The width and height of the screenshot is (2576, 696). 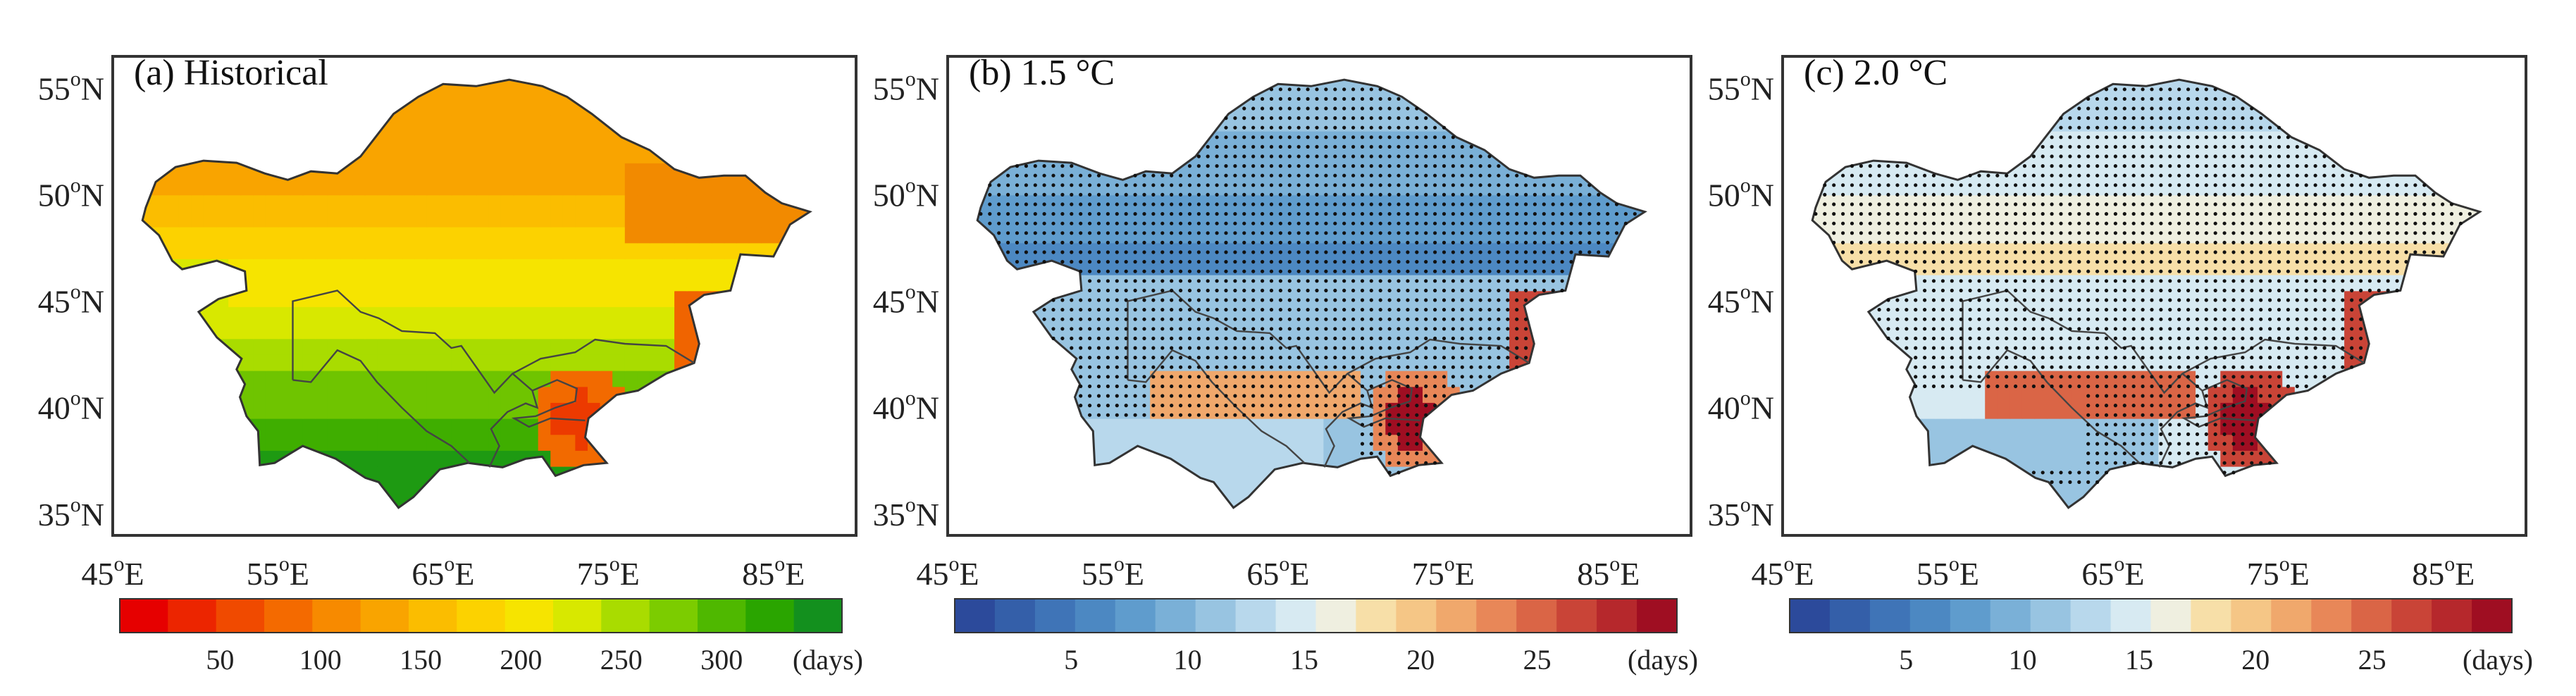 I want to click on lon-label: 75oE, so click(x=2278, y=572).